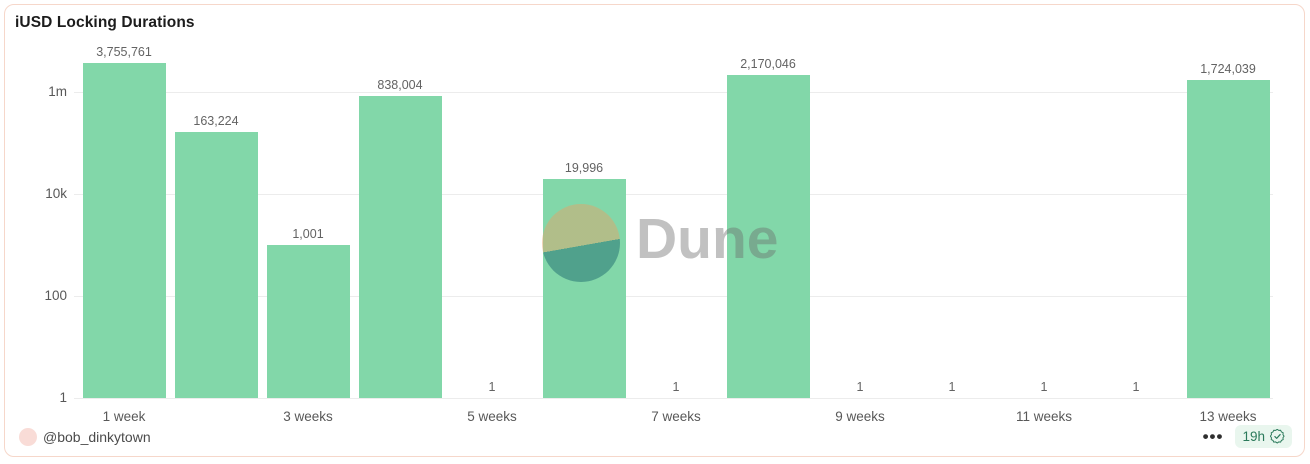 The width and height of the screenshot is (1310, 464). Describe the element at coordinates (63, 397) in the screenshot. I see `y-axis-tick-label: 1` at that location.